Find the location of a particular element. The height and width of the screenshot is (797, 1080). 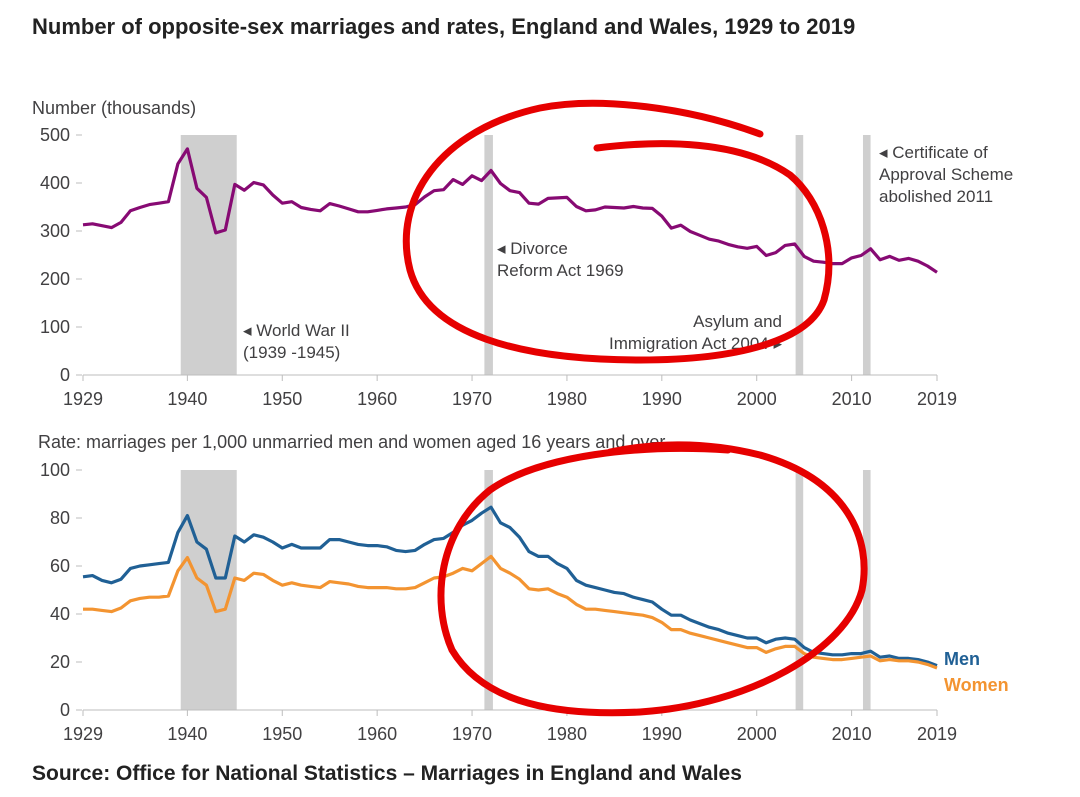

bottom-x-tick-label: 1990 is located at coordinates (662, 734).